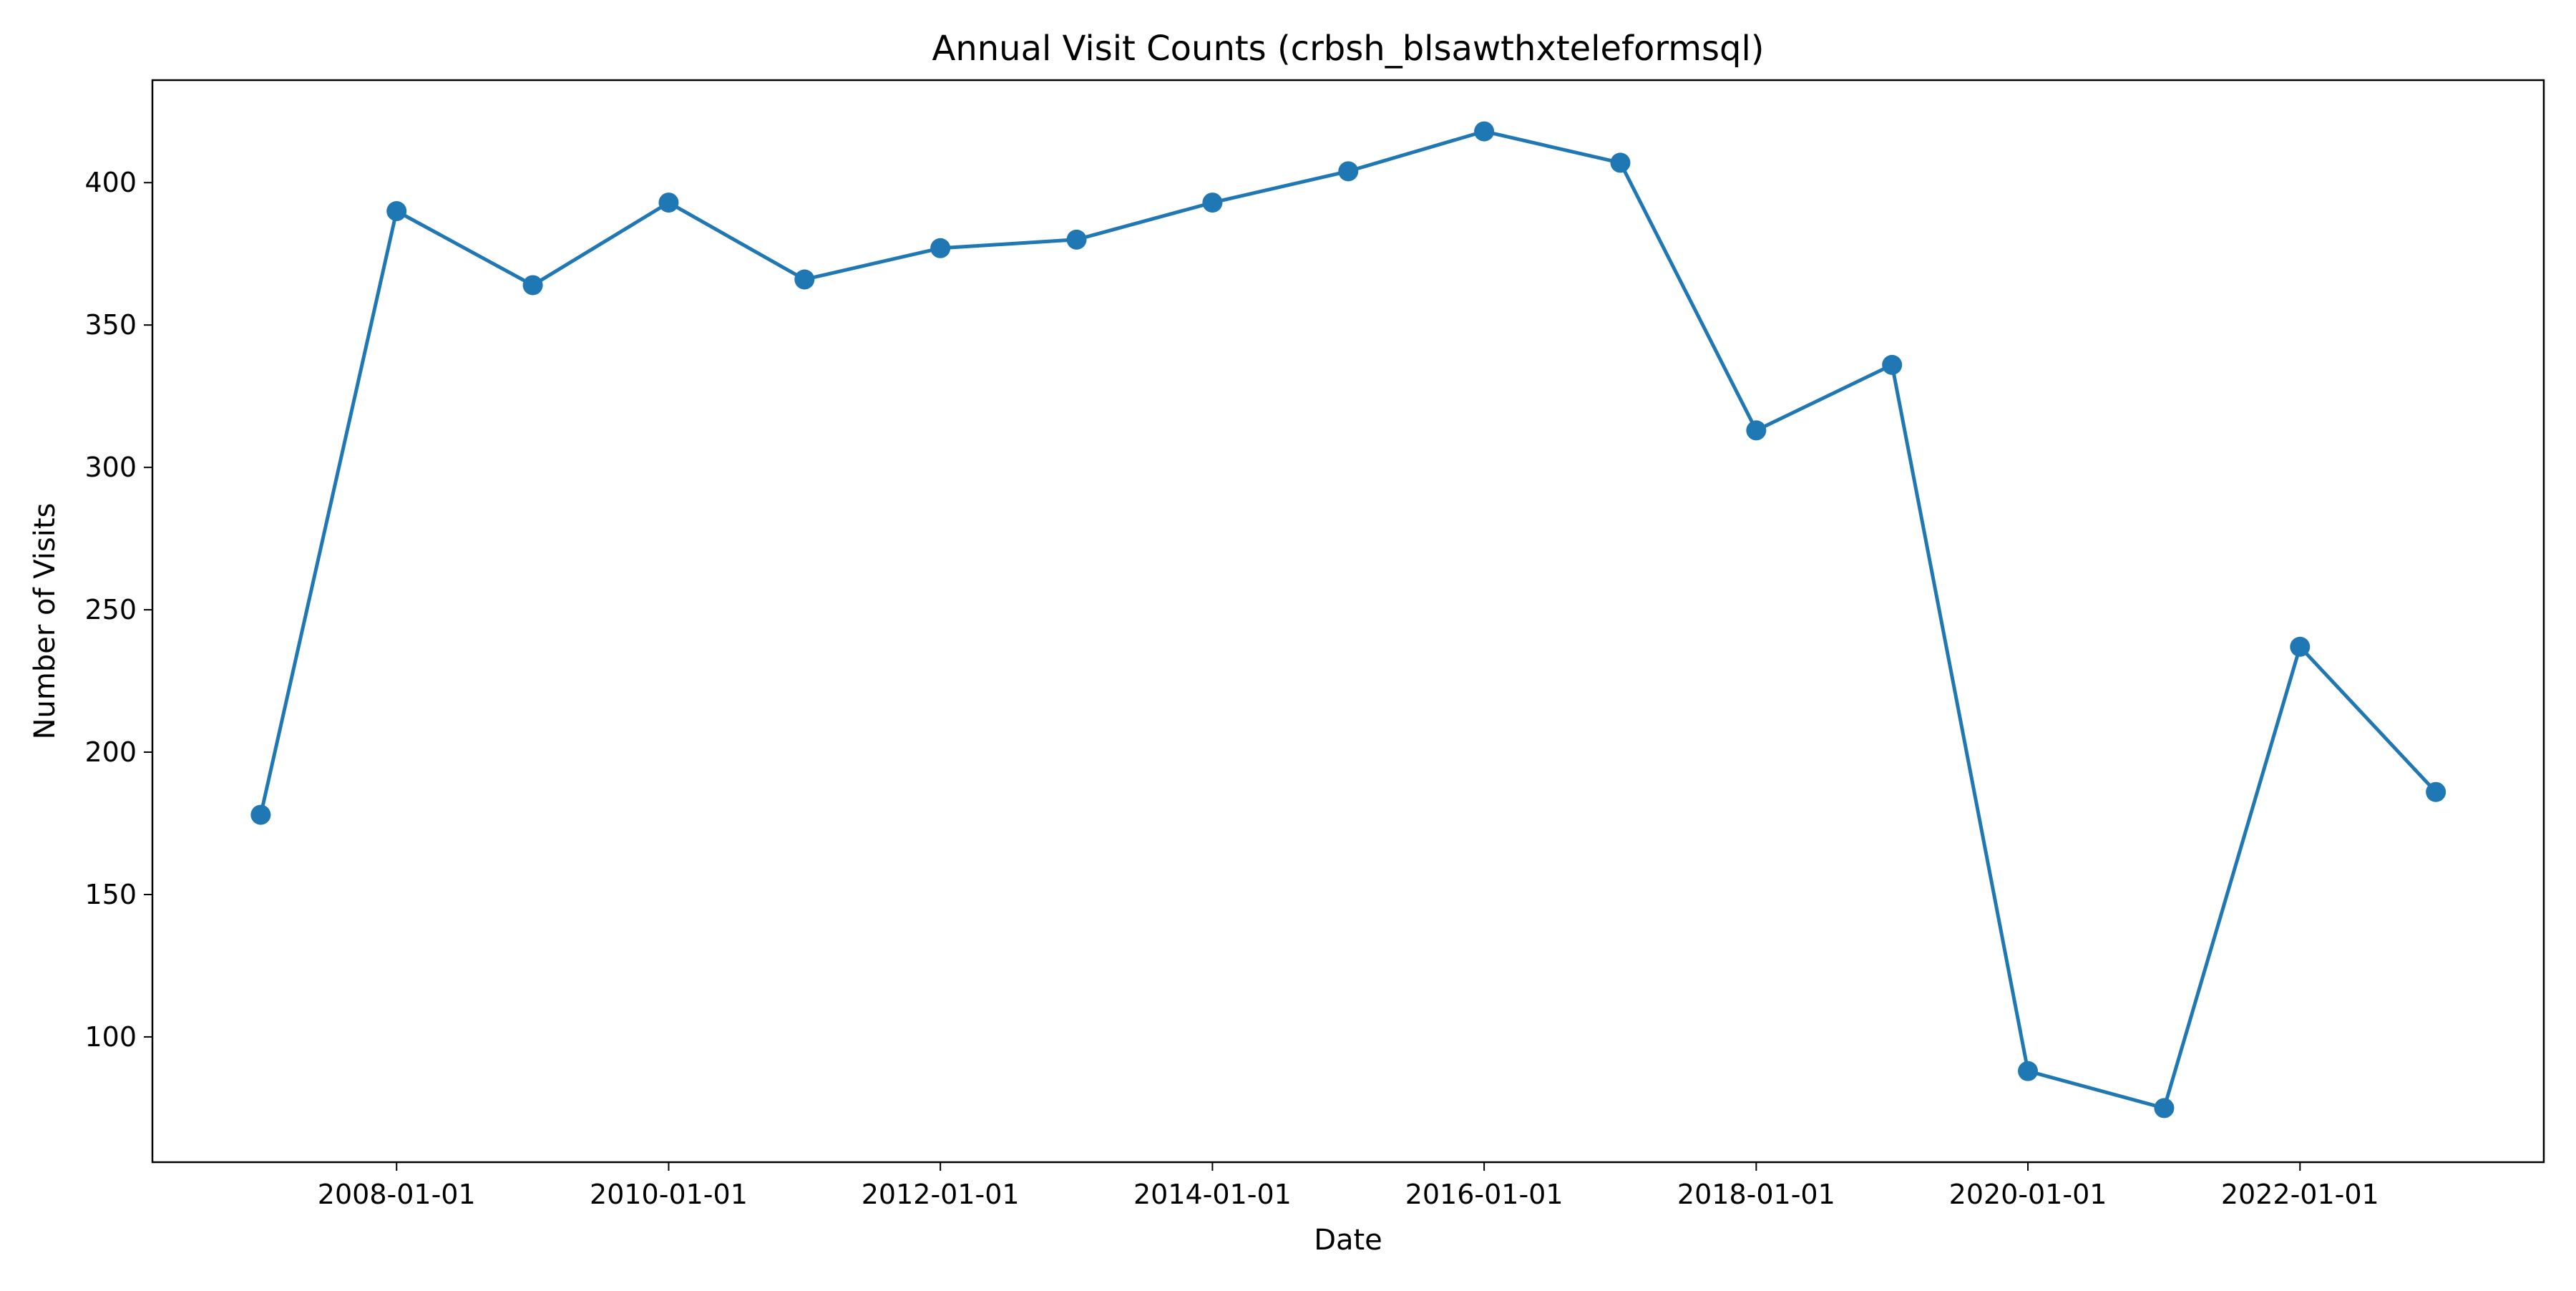 The image size is (2576, 1291). I want to click on x-axis-label: Date, so click(1348, 1240).